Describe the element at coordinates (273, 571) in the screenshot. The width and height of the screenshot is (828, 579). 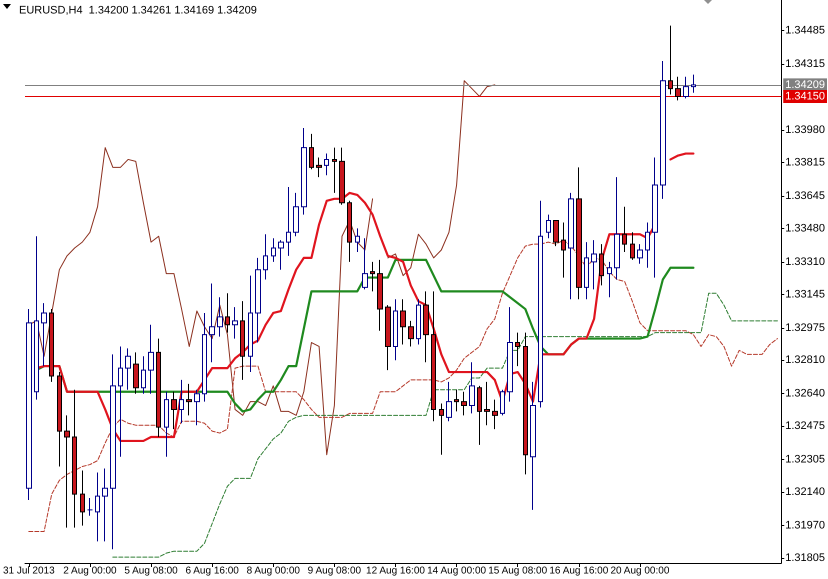
I see `x-tick-label: 8 Aug 00:00` at that location.